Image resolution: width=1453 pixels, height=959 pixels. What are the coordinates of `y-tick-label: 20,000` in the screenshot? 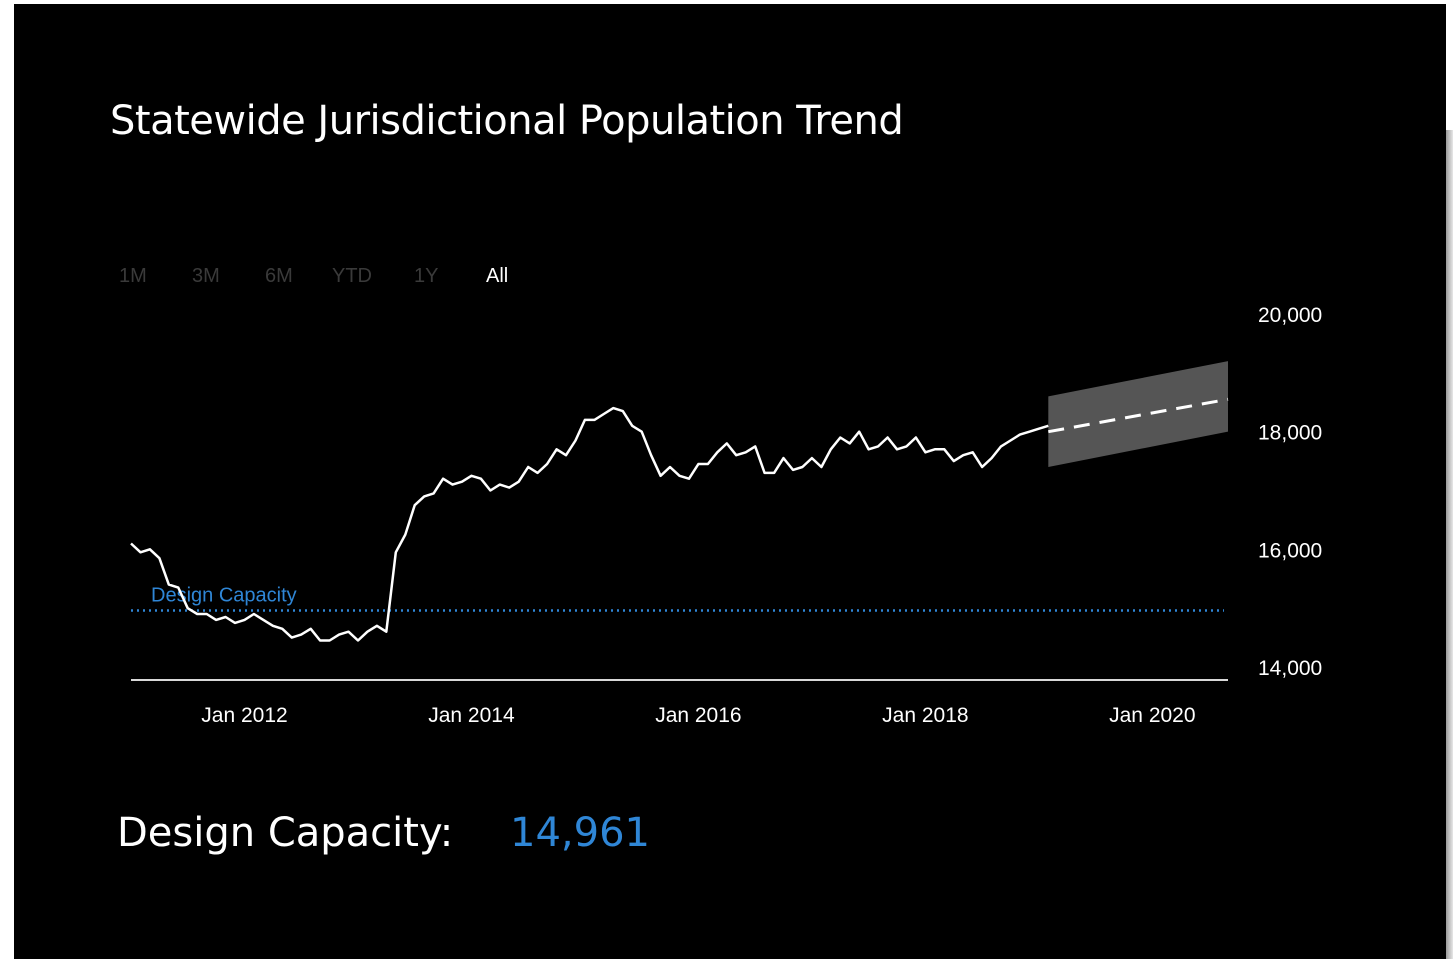 It's located at (1290, 315).